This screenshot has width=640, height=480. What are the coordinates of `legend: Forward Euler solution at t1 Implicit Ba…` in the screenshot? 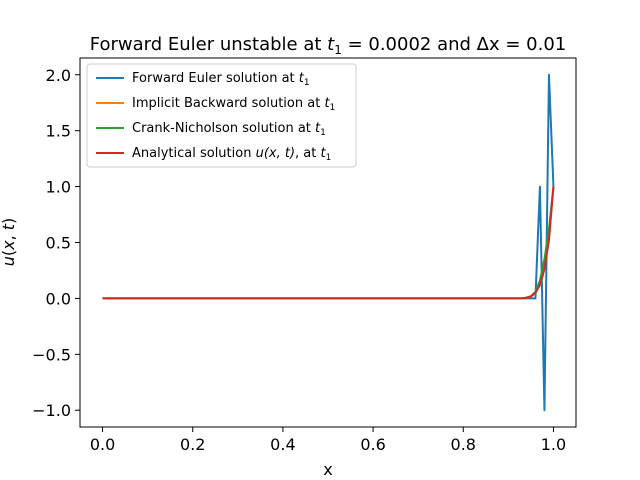 It's located at (221, 115).